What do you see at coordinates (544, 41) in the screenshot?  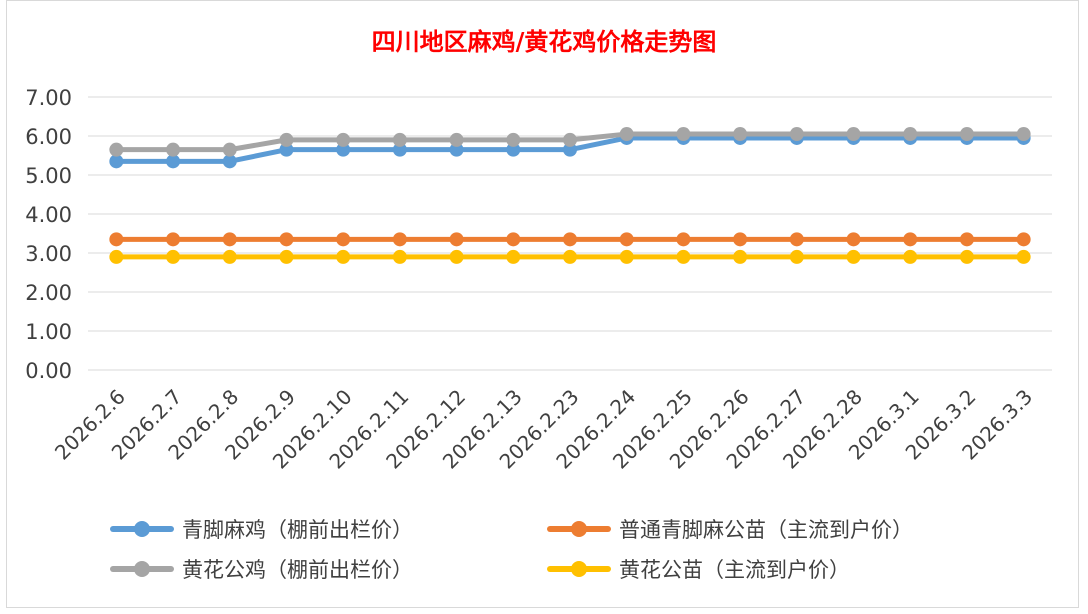 I see `chart-title: 四川地区麻鸡/黄花鸡价格走势图` at bounding box center [544, 41].